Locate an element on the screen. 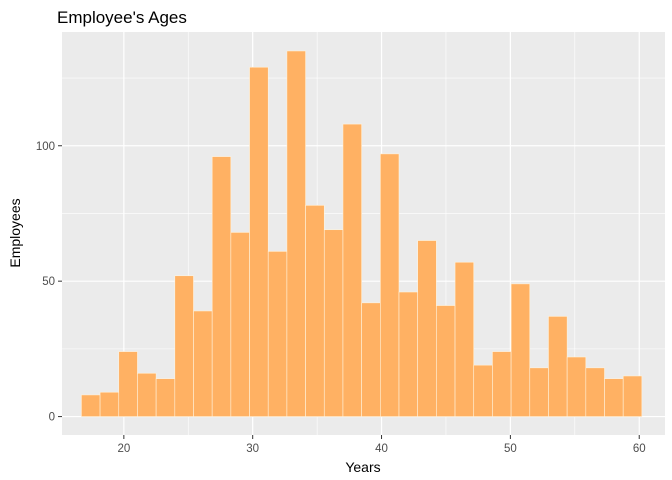 This screenshot has height=480, width=672. y-tick-label: 100 is located at coordinates (45, 147).